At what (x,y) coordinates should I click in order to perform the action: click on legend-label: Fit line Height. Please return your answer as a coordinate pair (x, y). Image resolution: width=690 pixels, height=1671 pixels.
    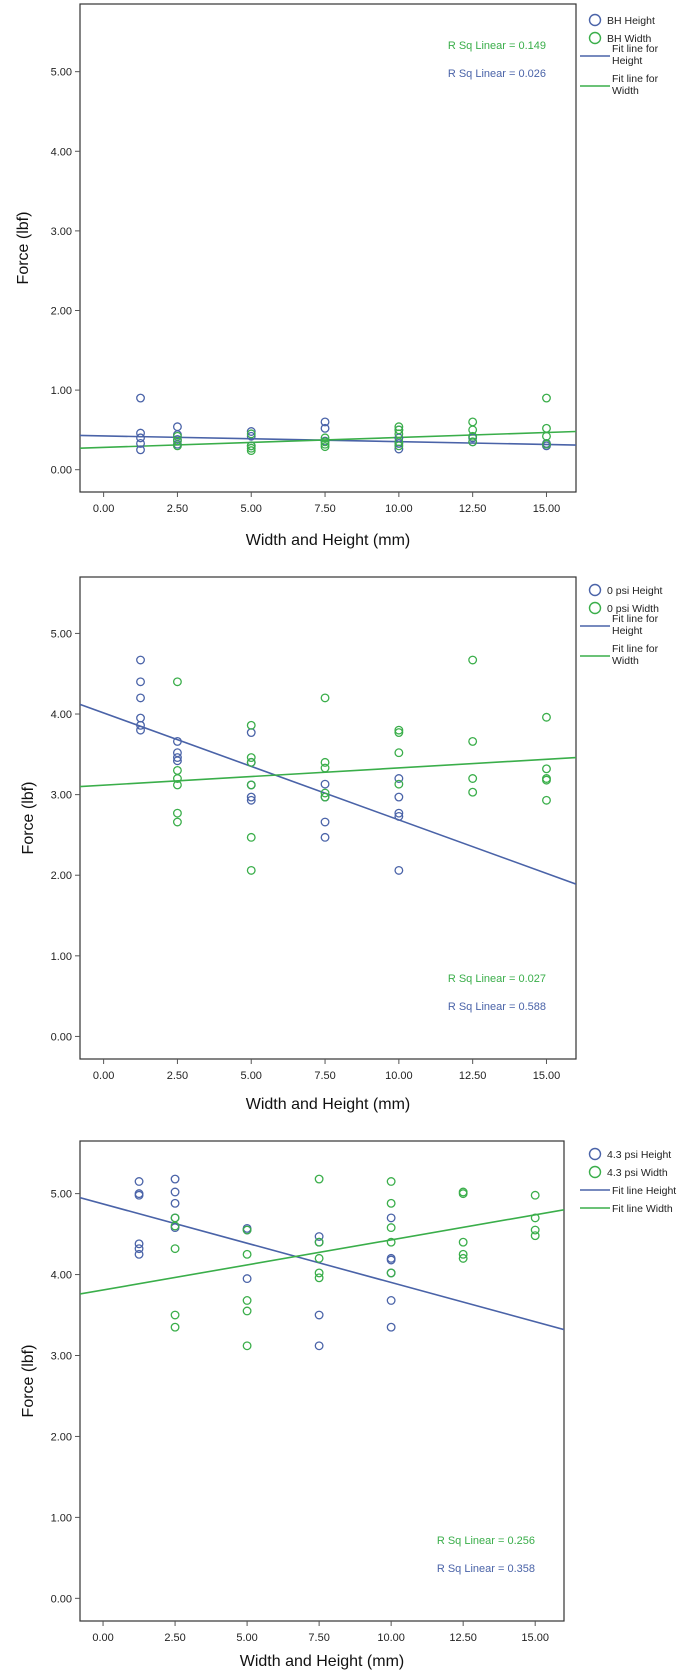
    Looking at the image, I should click on (644, 1191).